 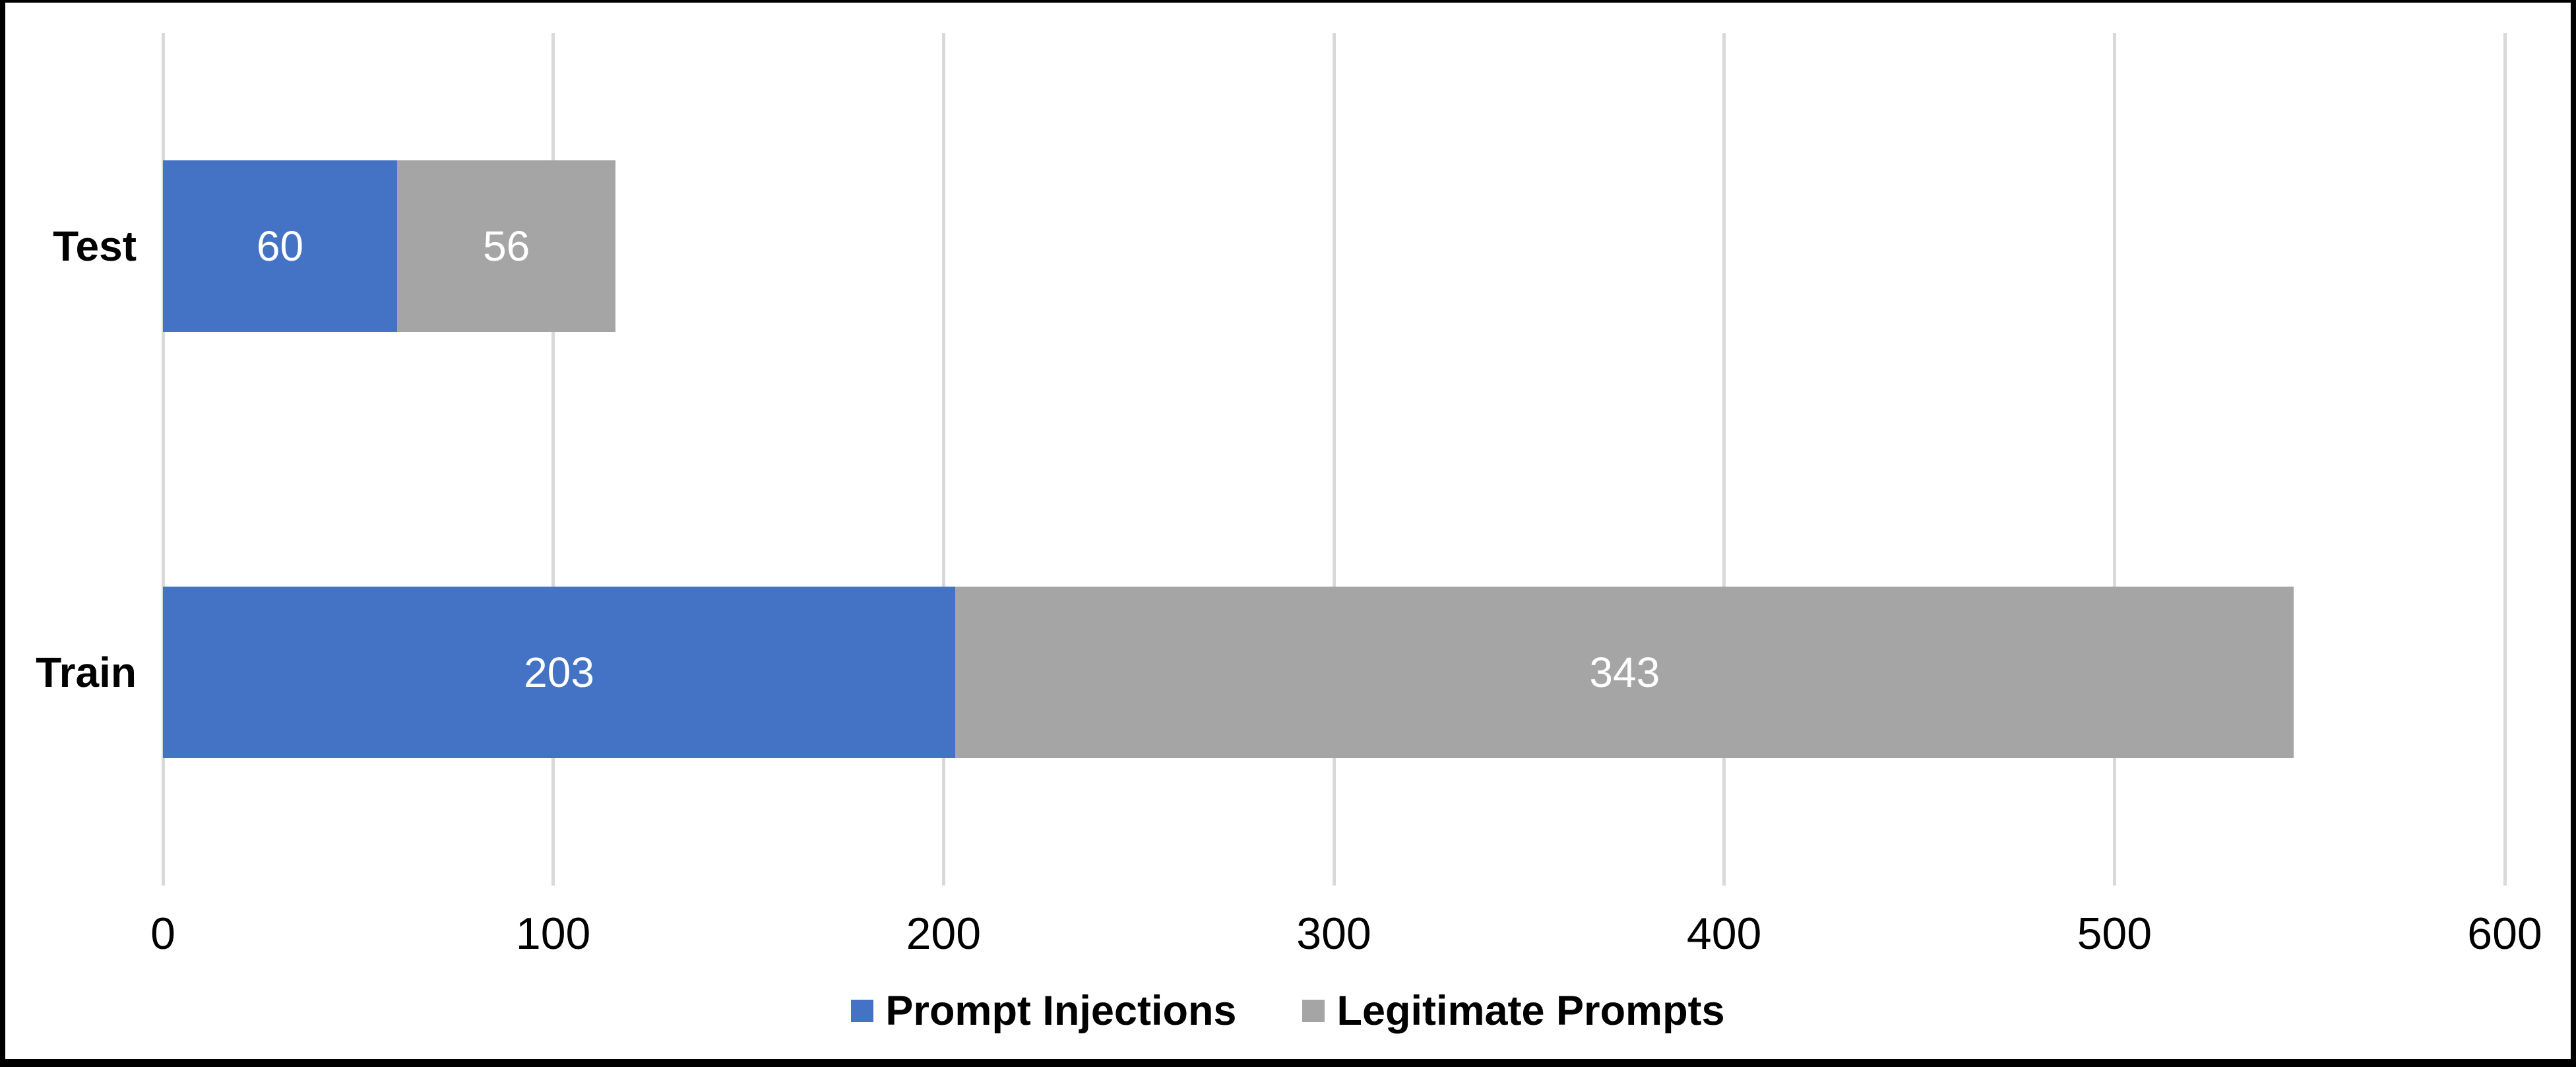 I want to click on legend-swatch-prompt-injections, so click(x=863, y=1011).